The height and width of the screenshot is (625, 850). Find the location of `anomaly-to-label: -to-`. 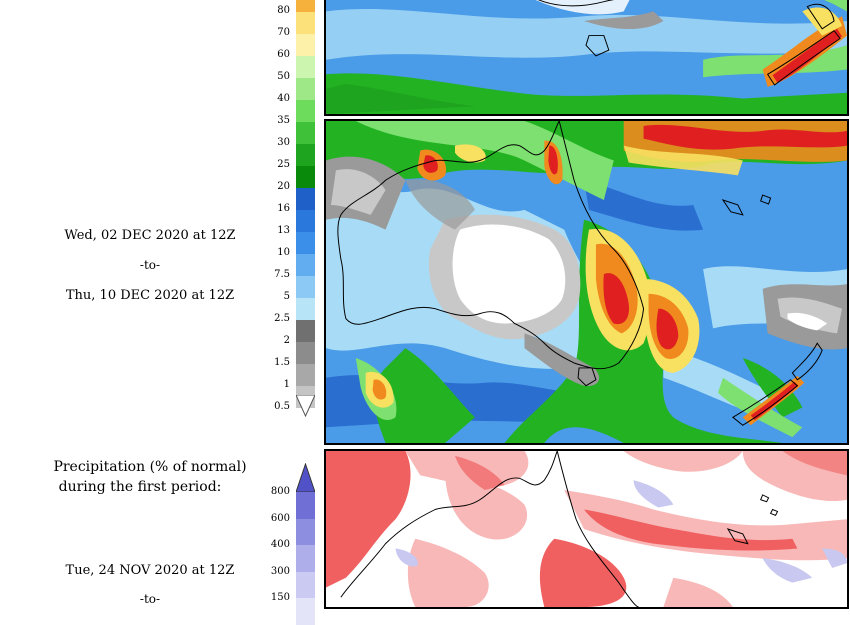

anomaly-to-label: -to- is located at coordinates (150, 599).